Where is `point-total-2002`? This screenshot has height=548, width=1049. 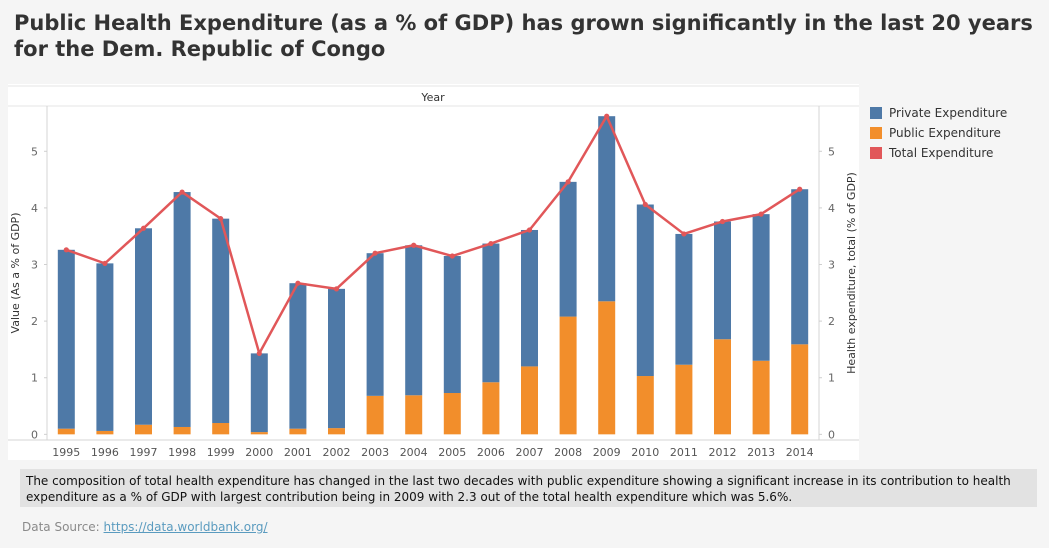
point-total-2002 is located at coordinates (336, 289).